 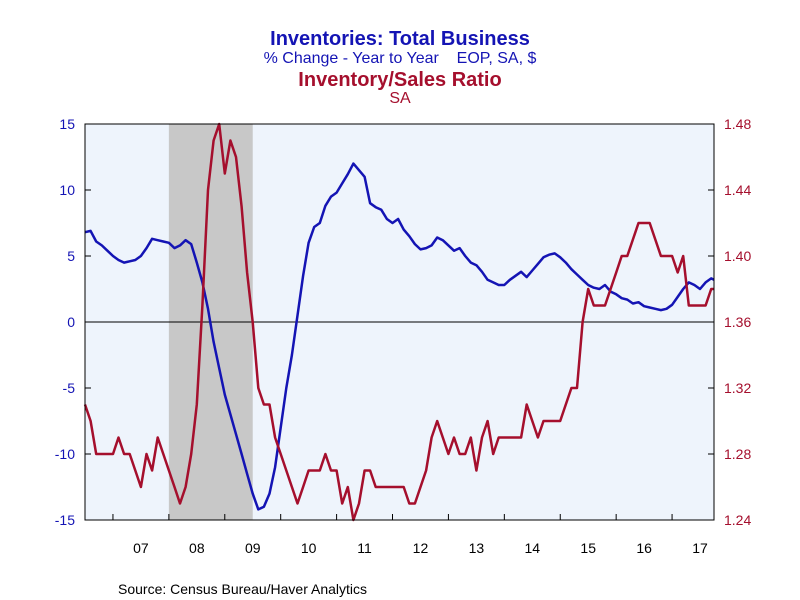 I want to click on chart-subtitle-ratio: SA, so click(x=400, y=98).